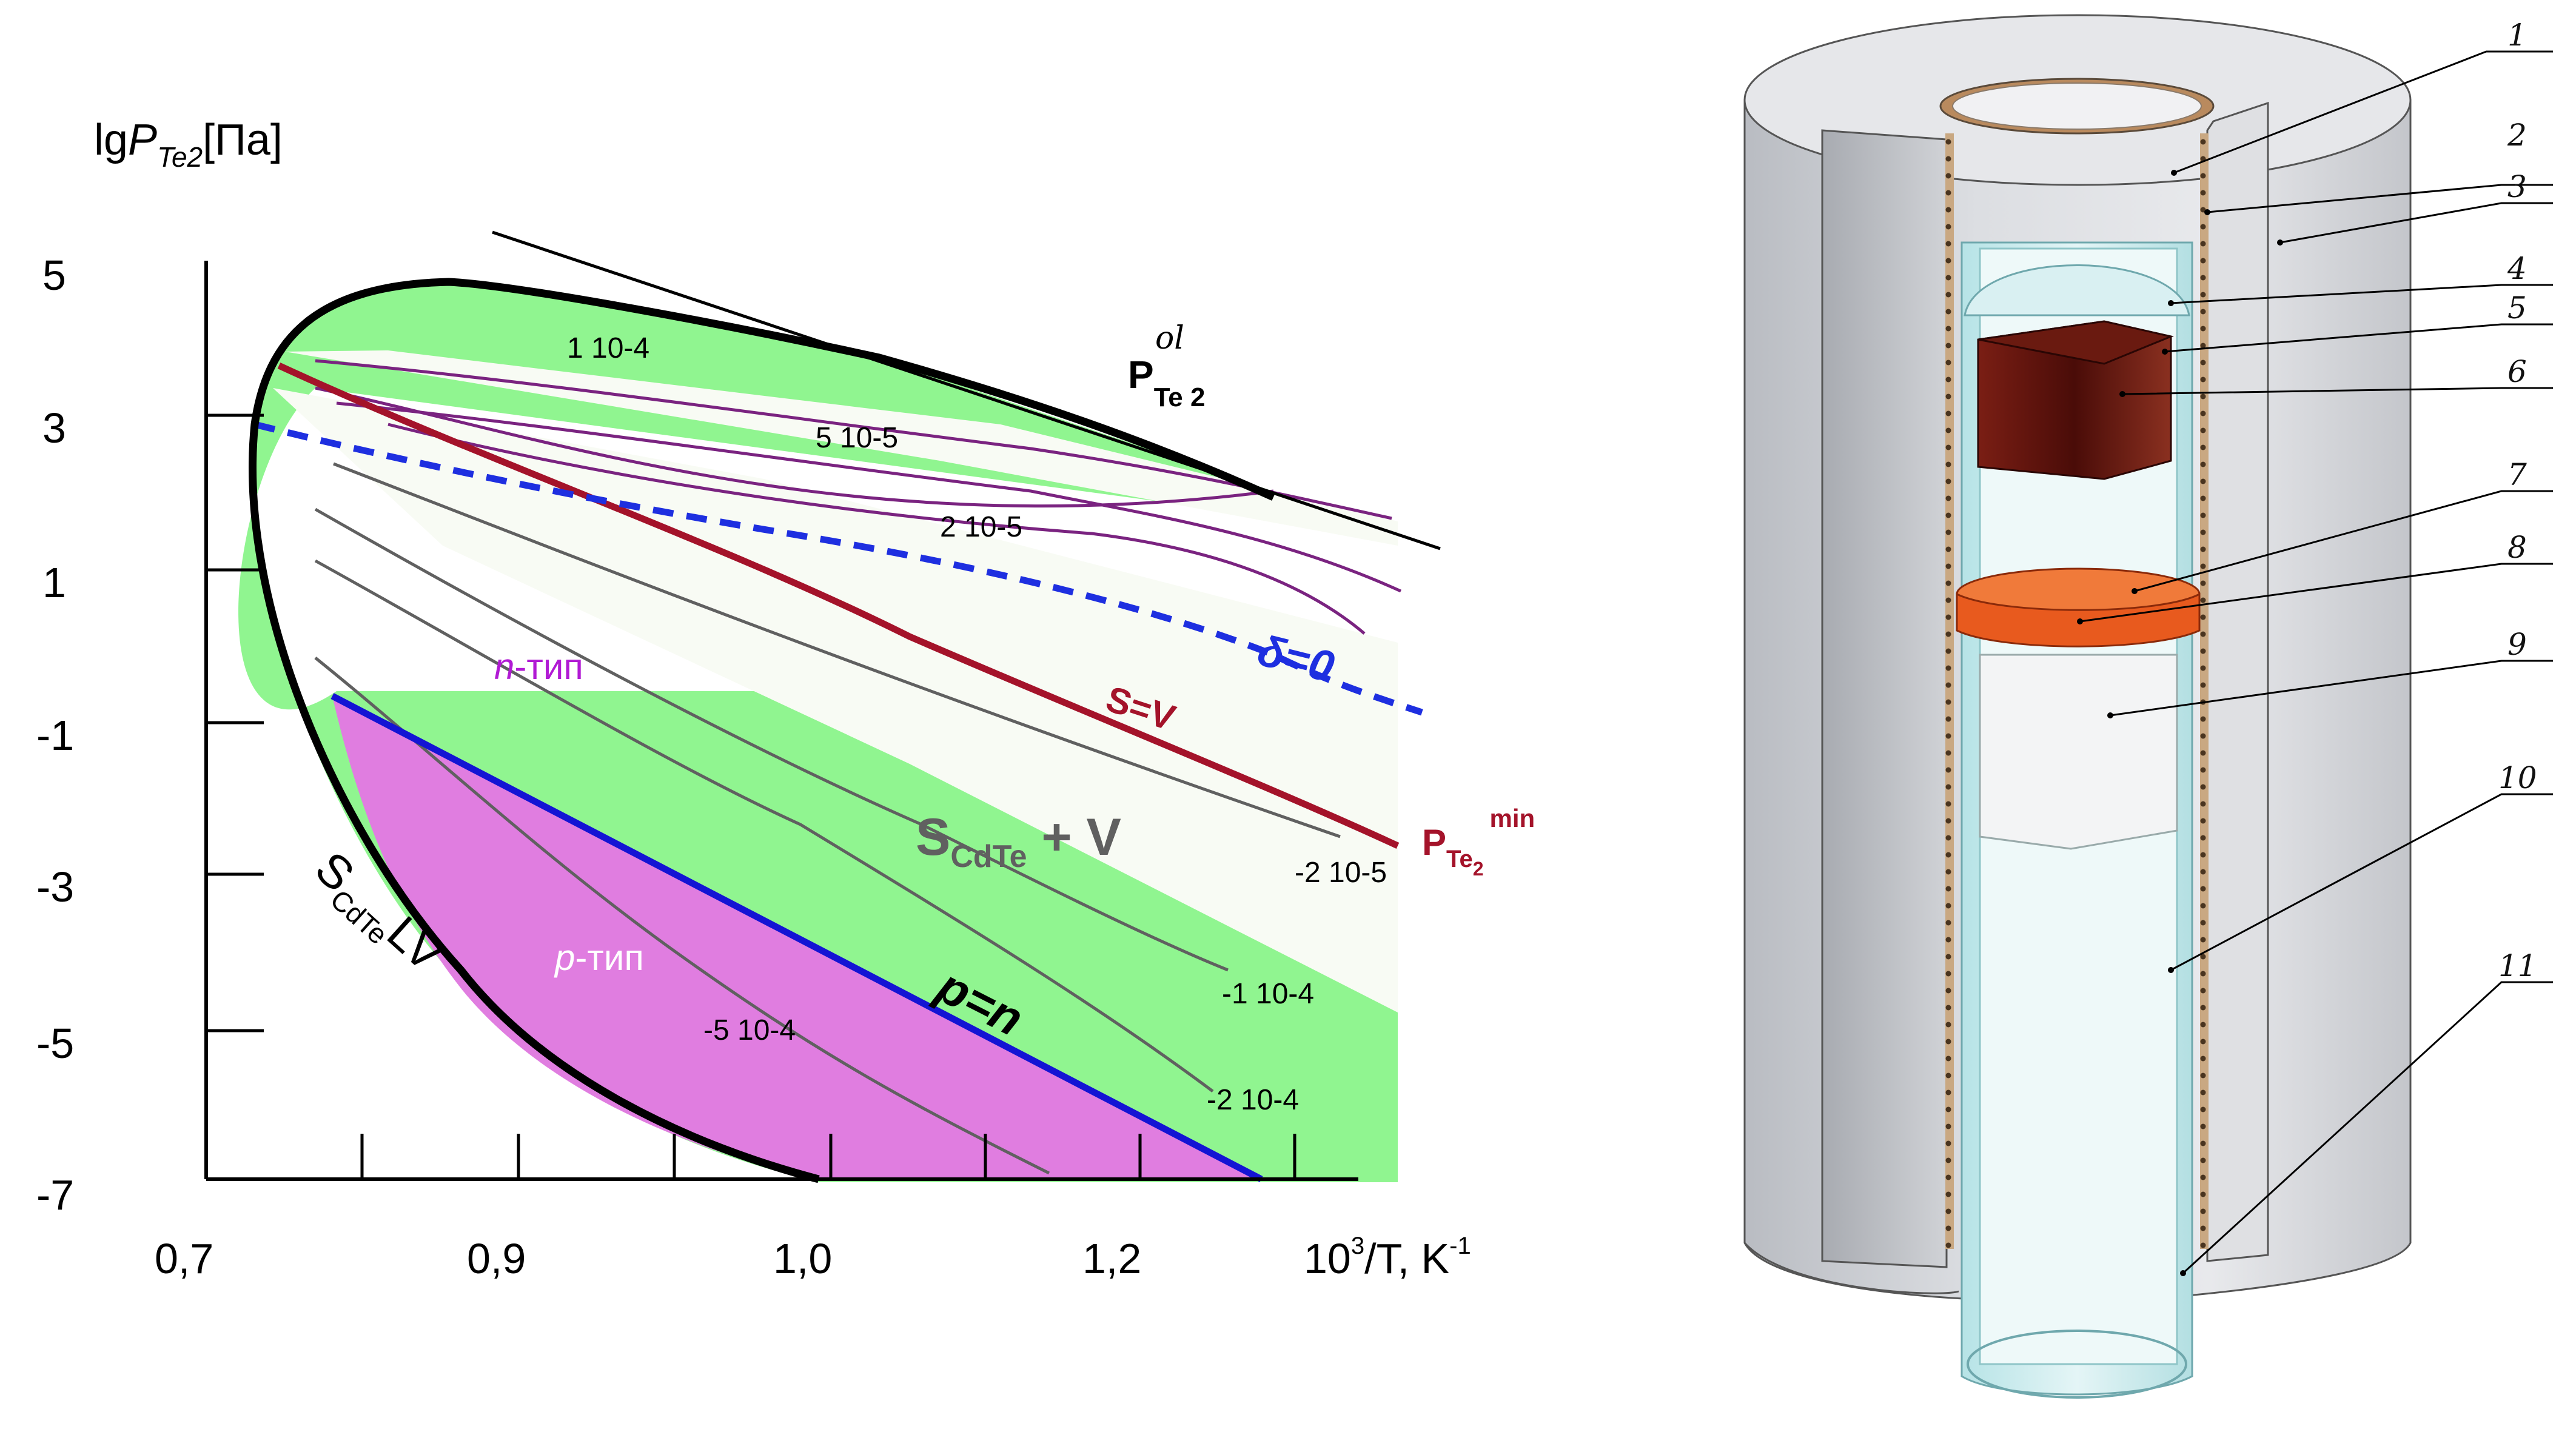 The image size is (2576, 1432). I want to click on callout-10: 10, so click(2517, 777).